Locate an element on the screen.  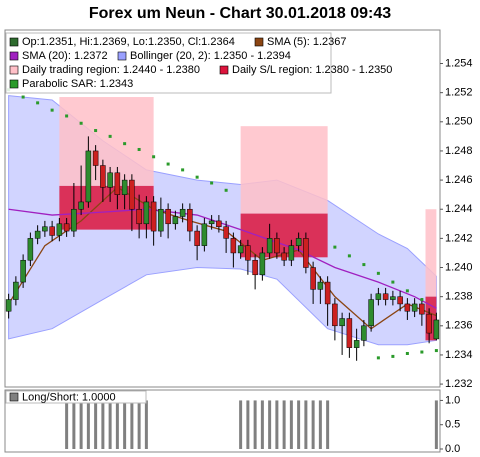
y-tick-label: 1.232 is located at coordinates (459, 384).